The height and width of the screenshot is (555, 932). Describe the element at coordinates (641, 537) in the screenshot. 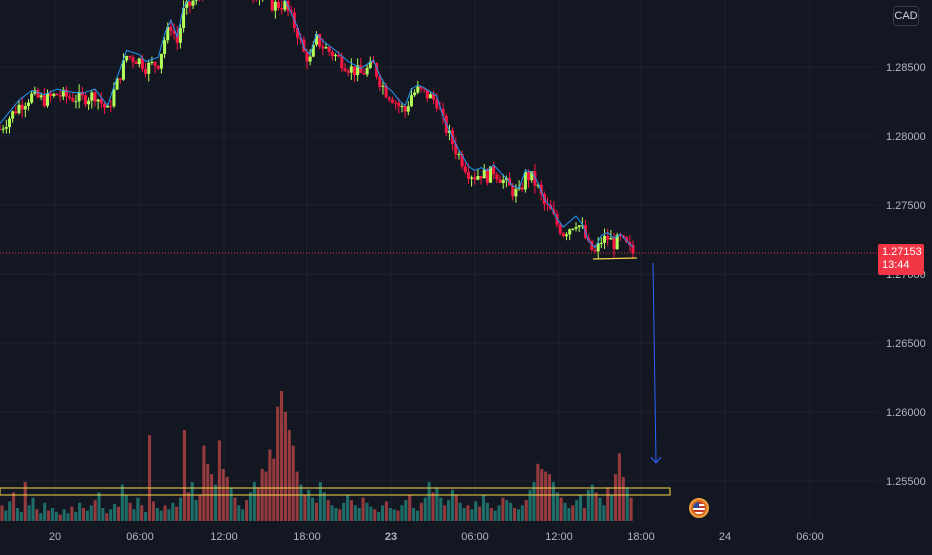

I see `time-tick-label: 18:00` at that location.